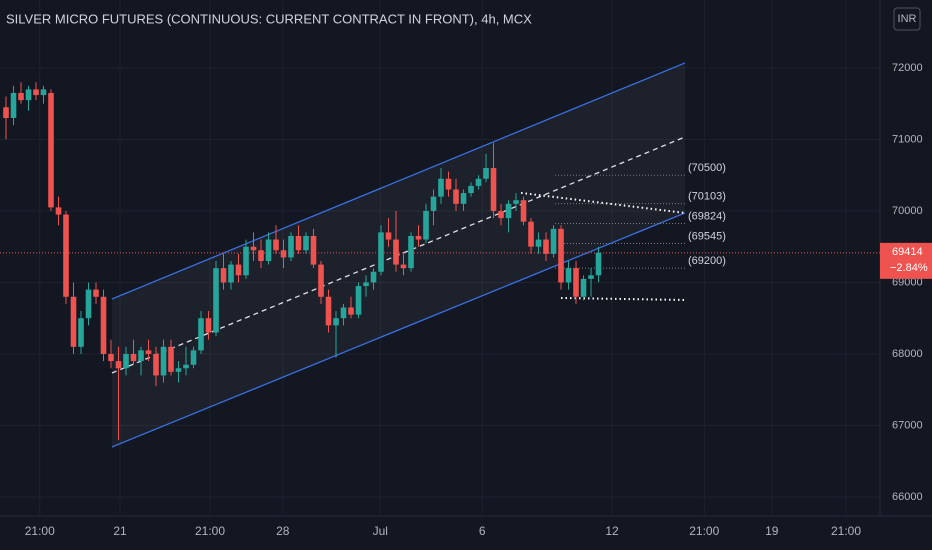  Describe the element at coordinates (482, 531) in the screenshot. I see `x-tick-label: 6` at that location.